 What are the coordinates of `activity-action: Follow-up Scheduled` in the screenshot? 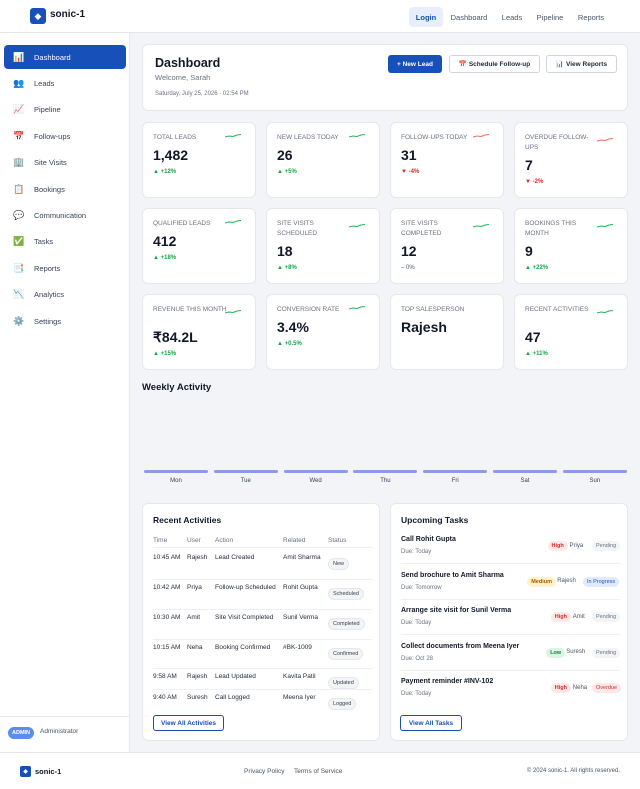 It's located at (245, 587).